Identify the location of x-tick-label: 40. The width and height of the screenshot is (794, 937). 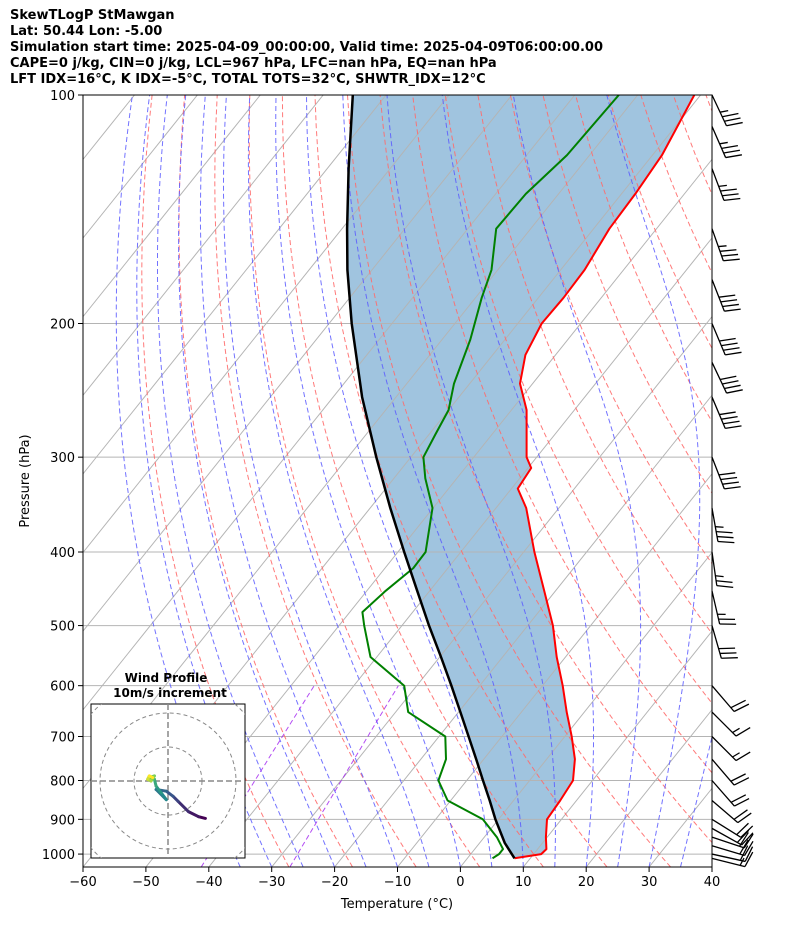
(712, 882).